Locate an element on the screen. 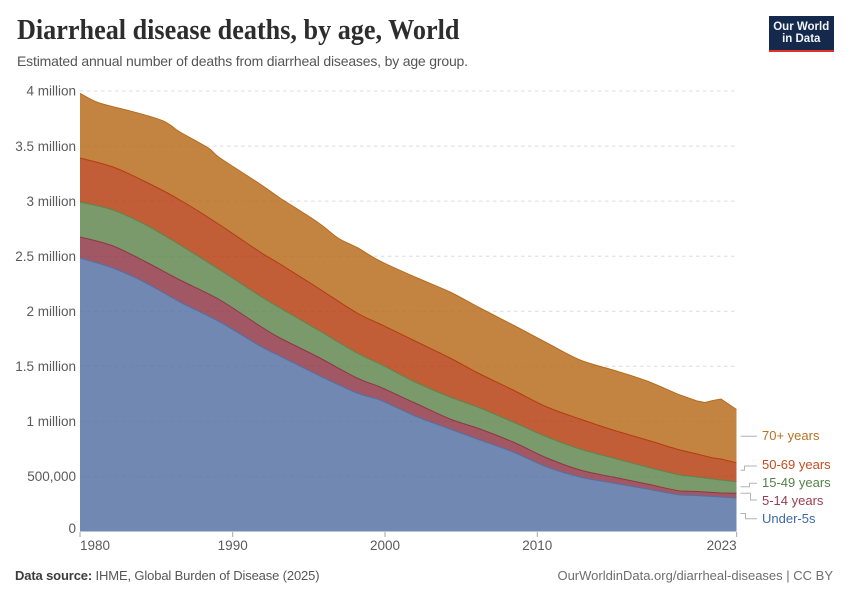  svg-text: 3.5 million is located at coordinates (45, 146).